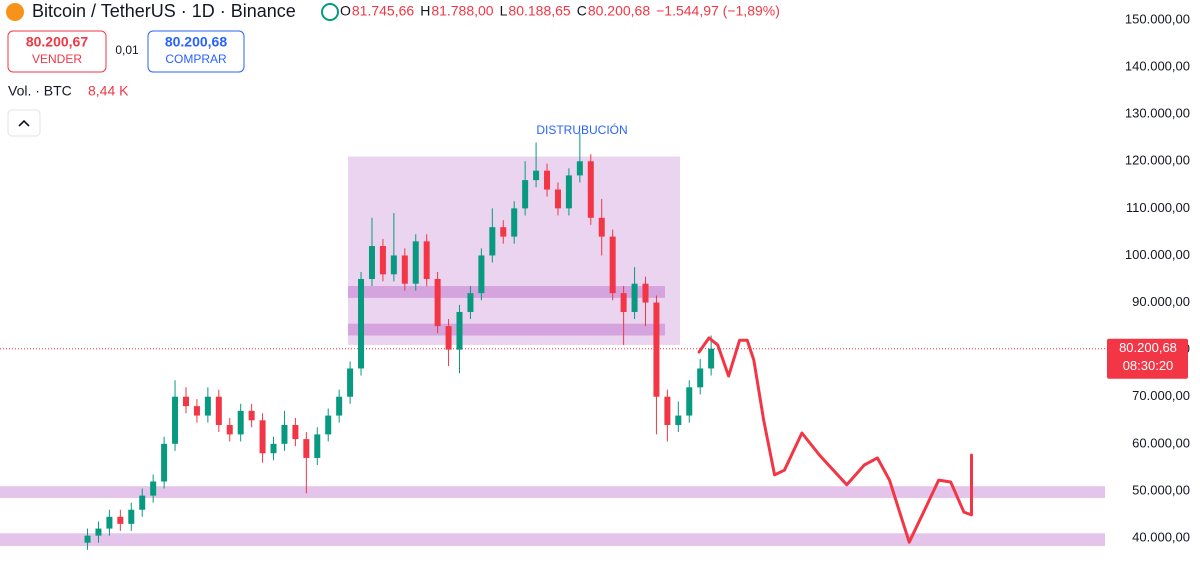  What do you see at coordinates (1161, 301) in the screenshot?
I see `y-tick-label: 90.000,00` at bounding box center [1161, 301].